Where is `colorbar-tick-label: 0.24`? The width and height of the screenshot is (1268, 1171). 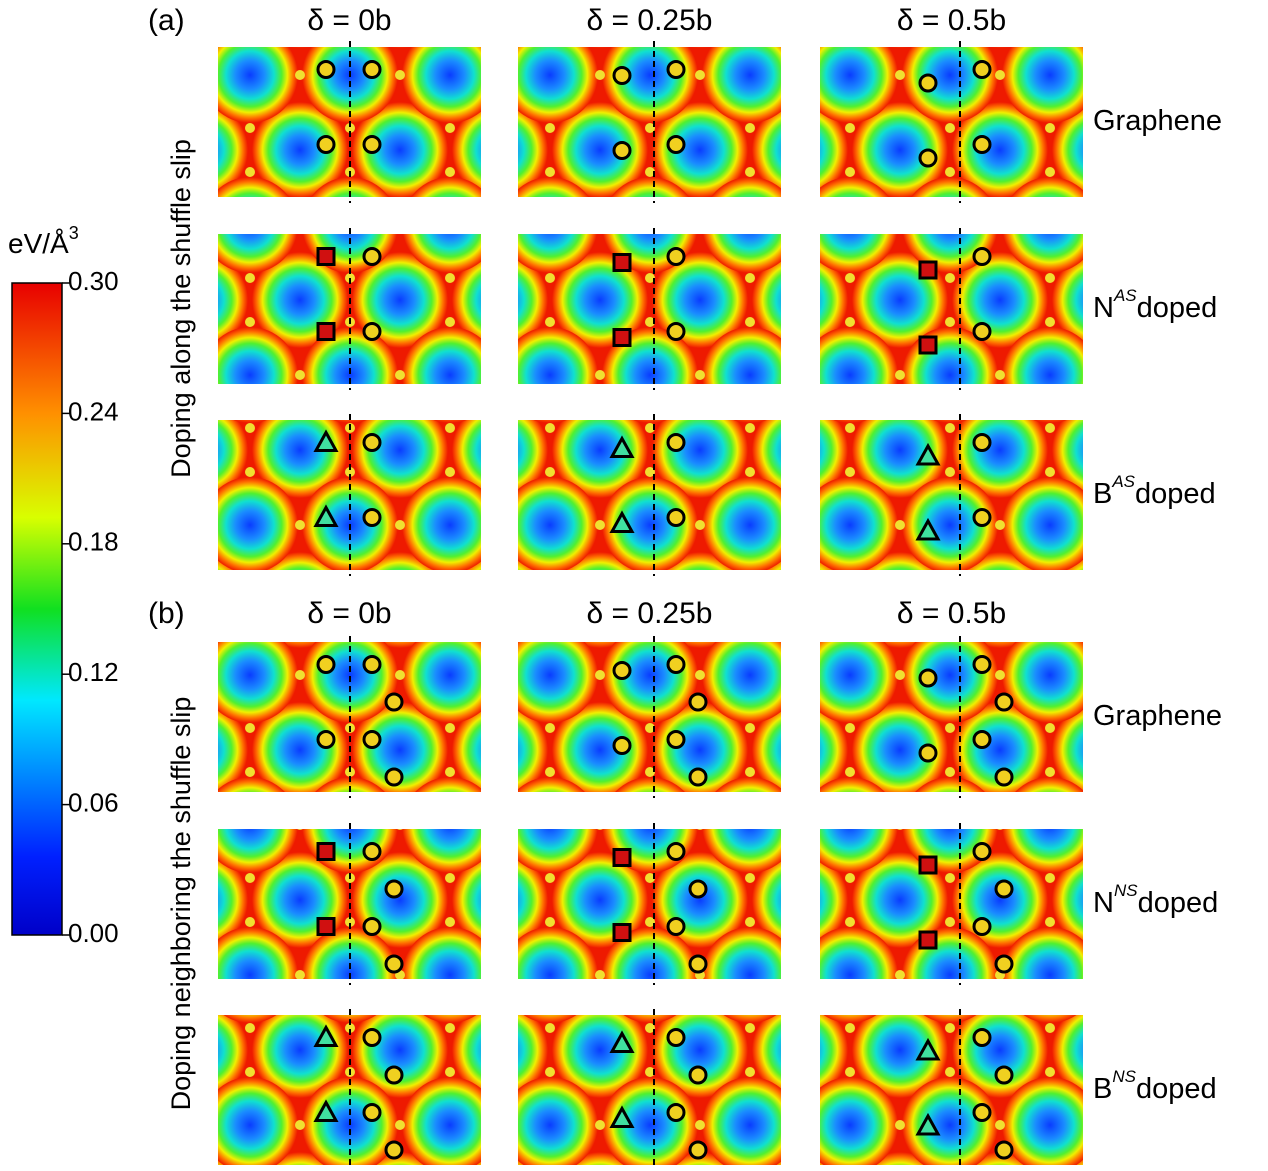 colorbar-tick-label: 0.24 is located at coordinates (93, 411).